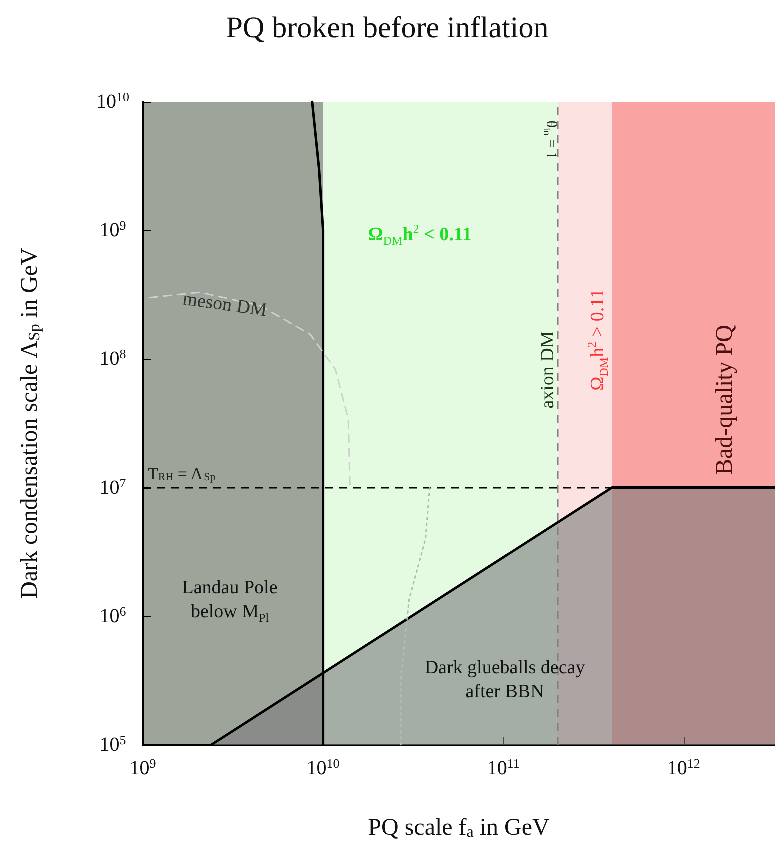 The image size is (775, 866). What do you see at coordinates (548, 370) in the screenshot?
I see `annotation: axion DM` at bounding box center [548, 370].